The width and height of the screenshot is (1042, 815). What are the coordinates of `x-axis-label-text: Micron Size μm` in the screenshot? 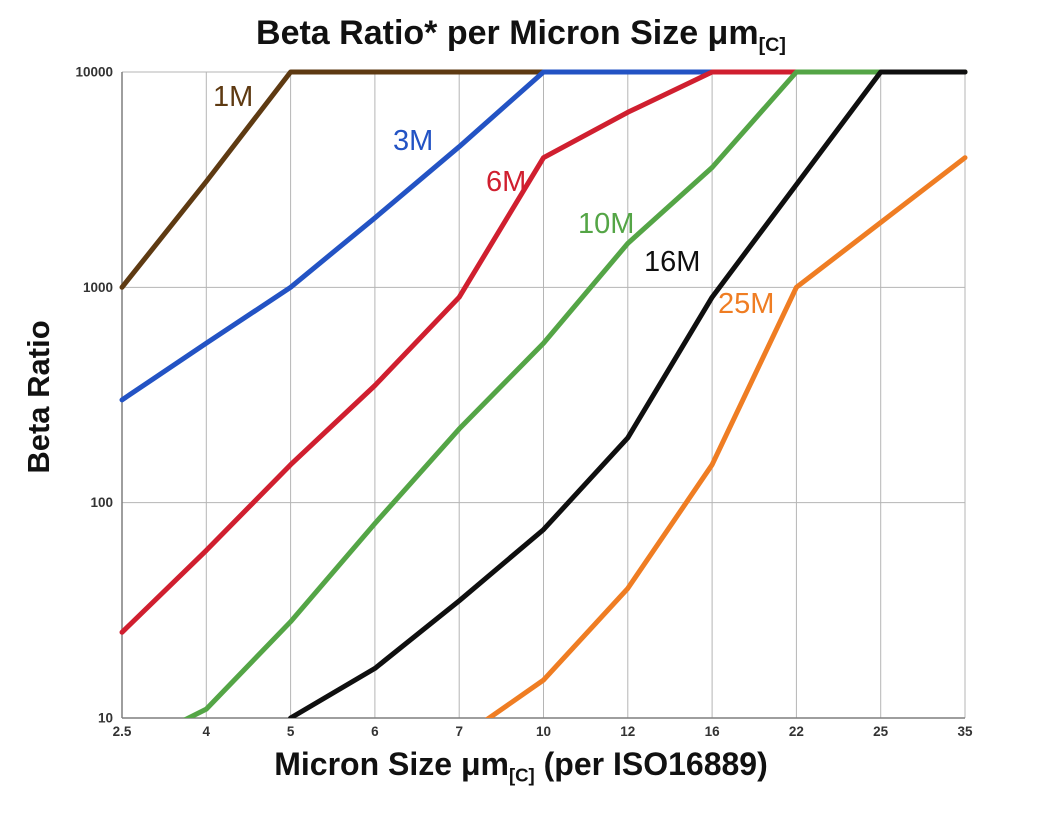 It's located at (391, 764).